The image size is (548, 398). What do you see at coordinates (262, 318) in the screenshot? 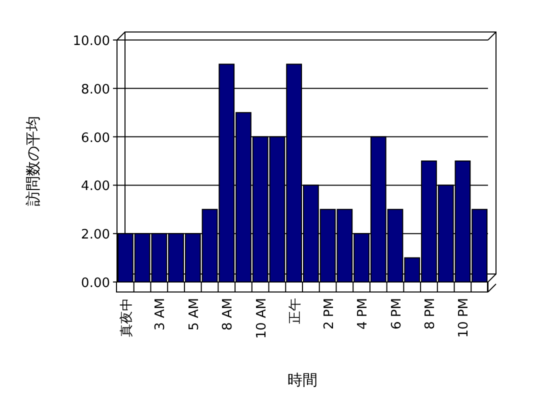
I see `x-tick-label: 10 AM` at bounding box center [262, 318].